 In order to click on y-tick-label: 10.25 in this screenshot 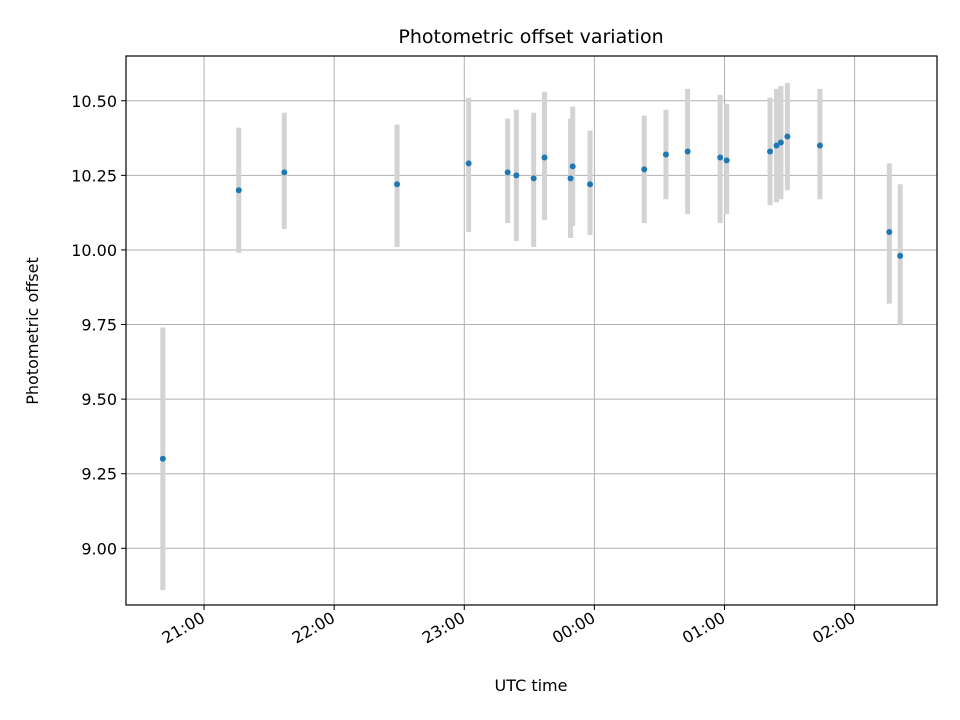, I will do `click(94, 175)`.